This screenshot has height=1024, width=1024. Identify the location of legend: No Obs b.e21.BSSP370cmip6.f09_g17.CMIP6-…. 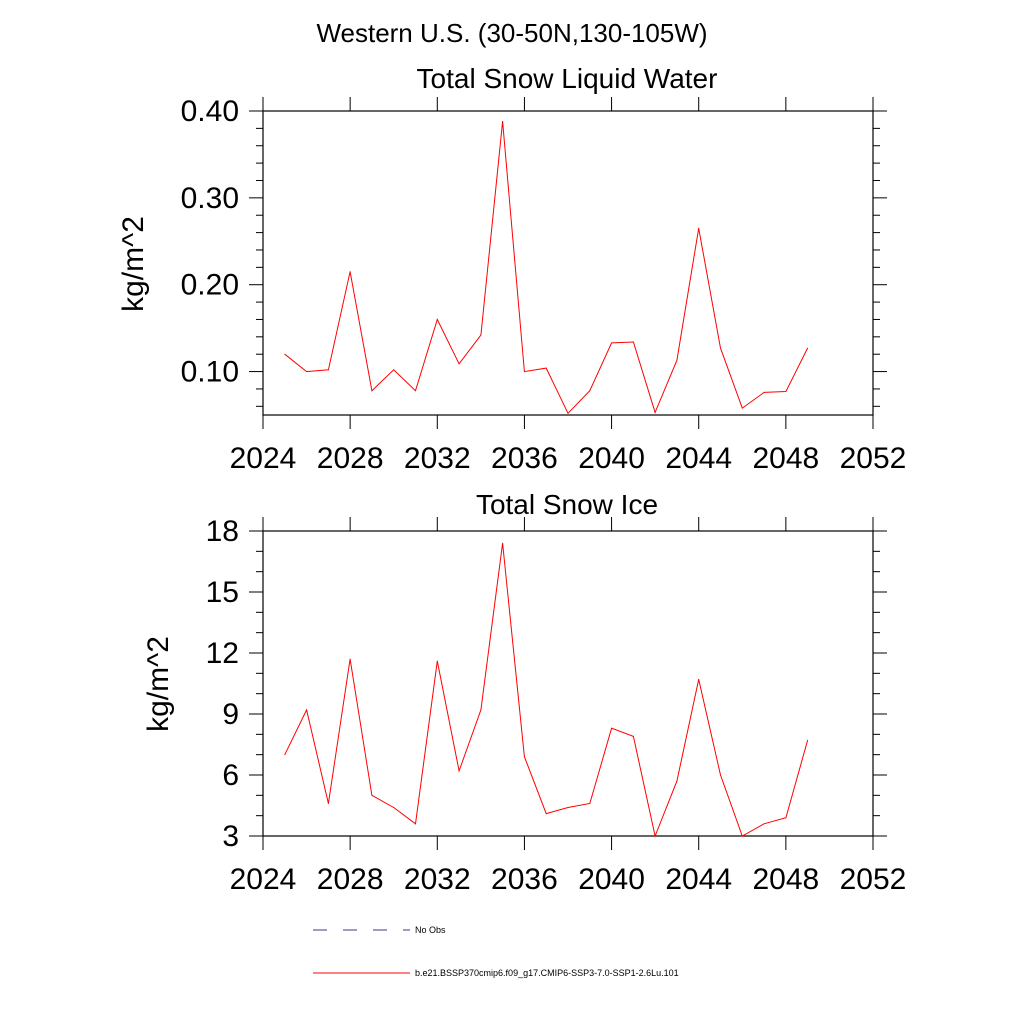
(496, 951).